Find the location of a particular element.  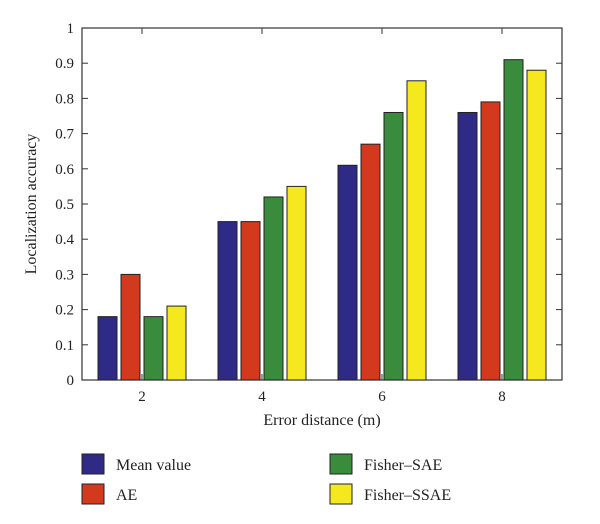

y-tick-label: 0.4 is located at coordinates (64, 240).